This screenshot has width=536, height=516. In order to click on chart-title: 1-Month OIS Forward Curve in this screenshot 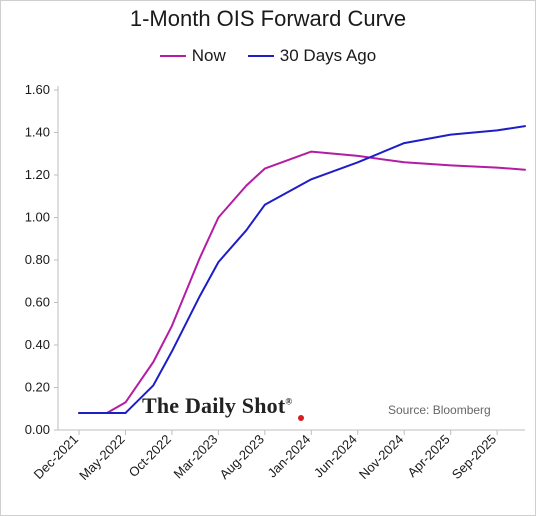, I will do `click(268, 18)`.